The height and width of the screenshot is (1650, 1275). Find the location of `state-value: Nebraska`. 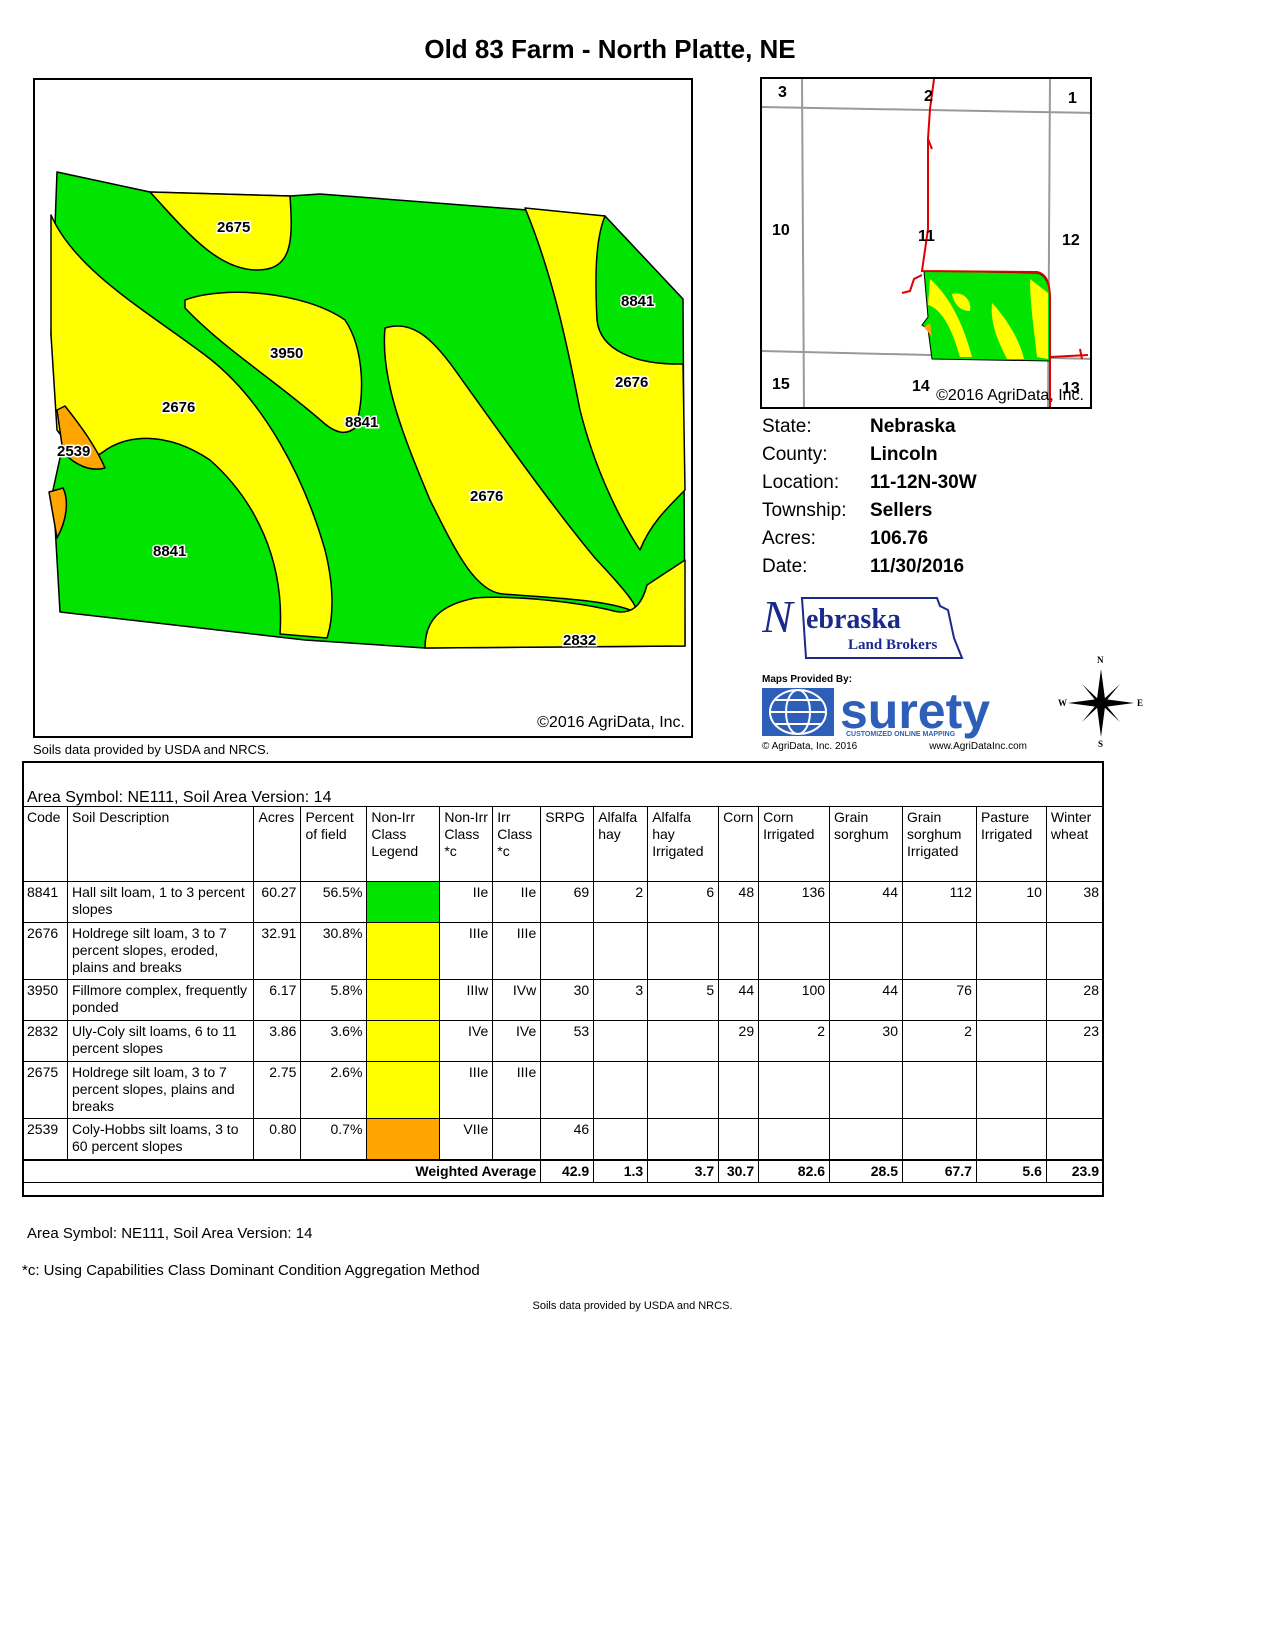

state-value: Nebraska is located at coordinates (913, 426).